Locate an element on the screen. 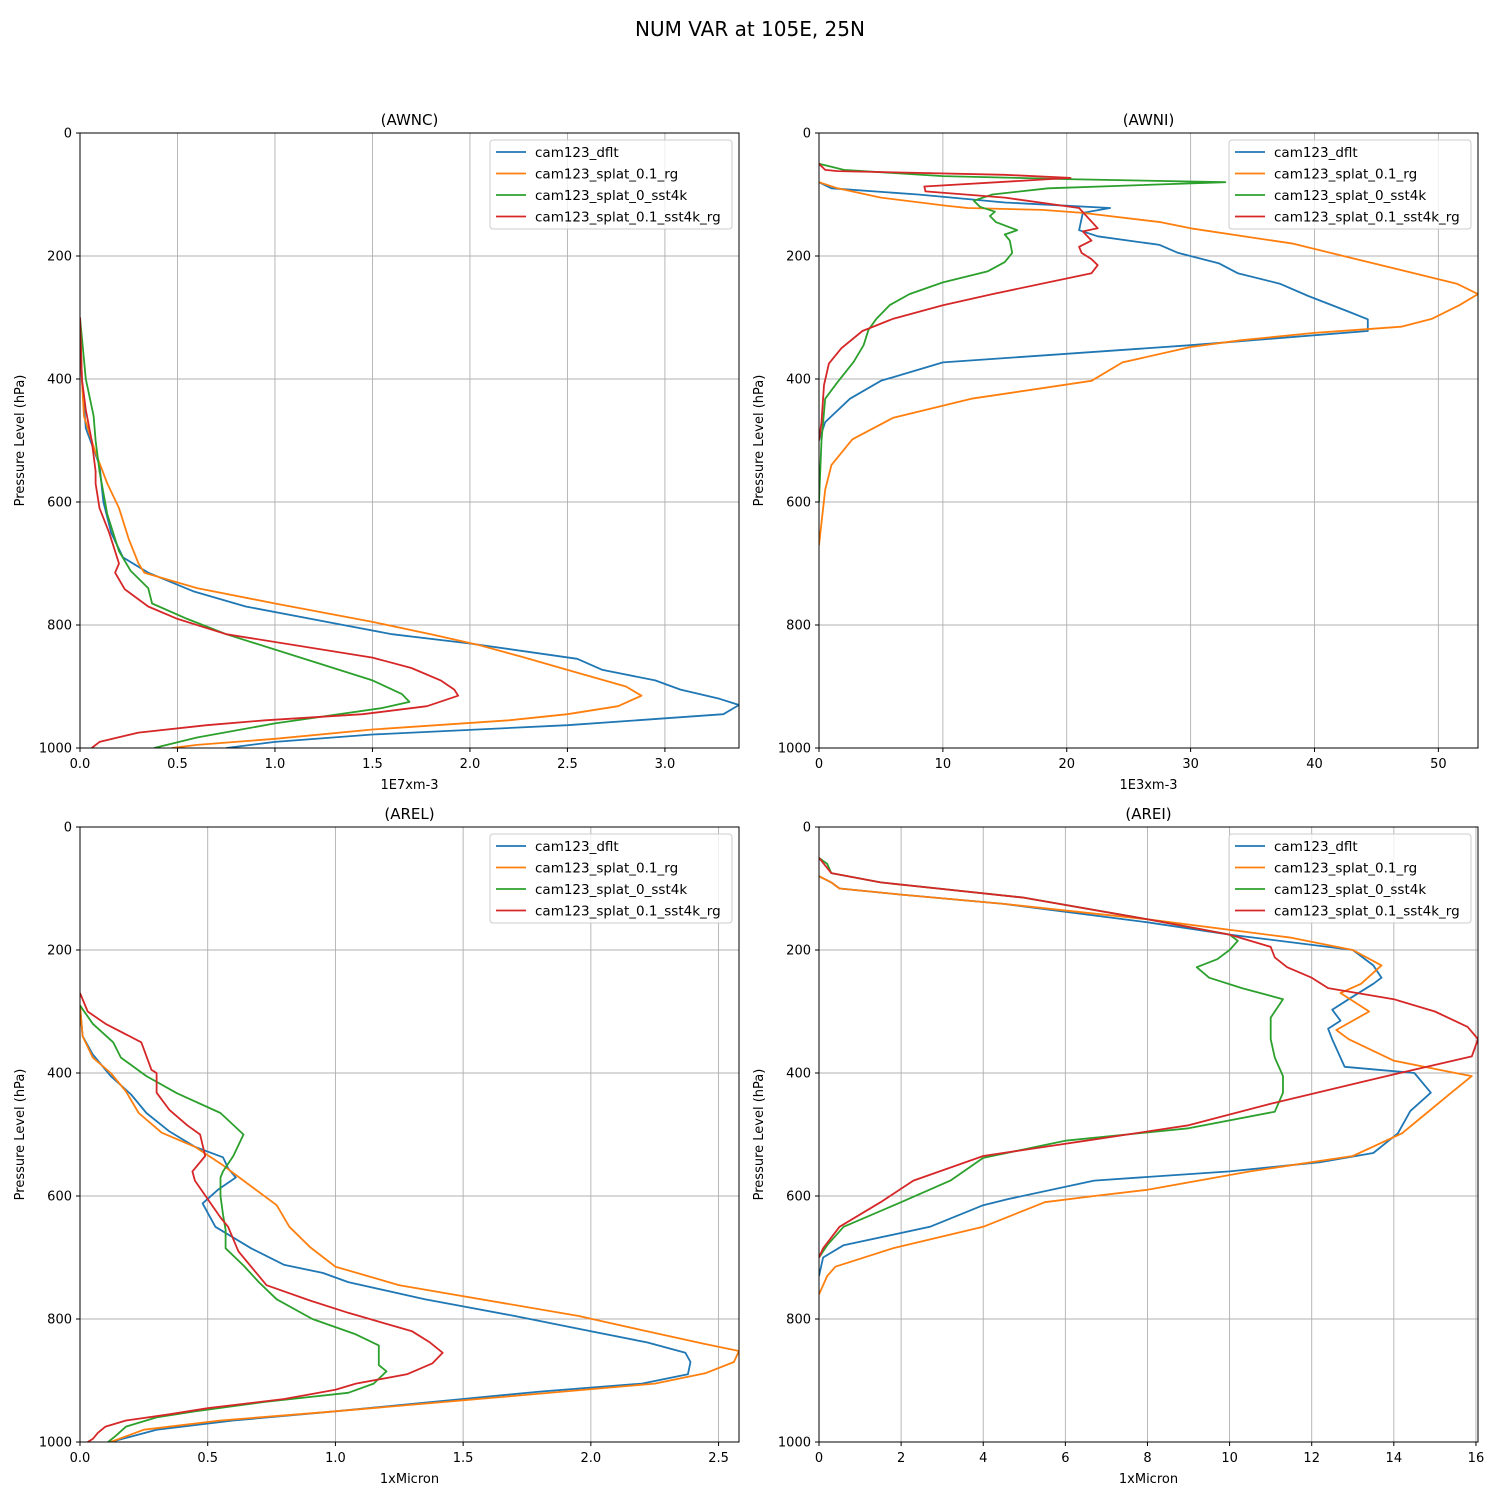 This screenshot has height=1500, width=1500. x-tick-label: 8 is located at coordinates (1147, 1458).